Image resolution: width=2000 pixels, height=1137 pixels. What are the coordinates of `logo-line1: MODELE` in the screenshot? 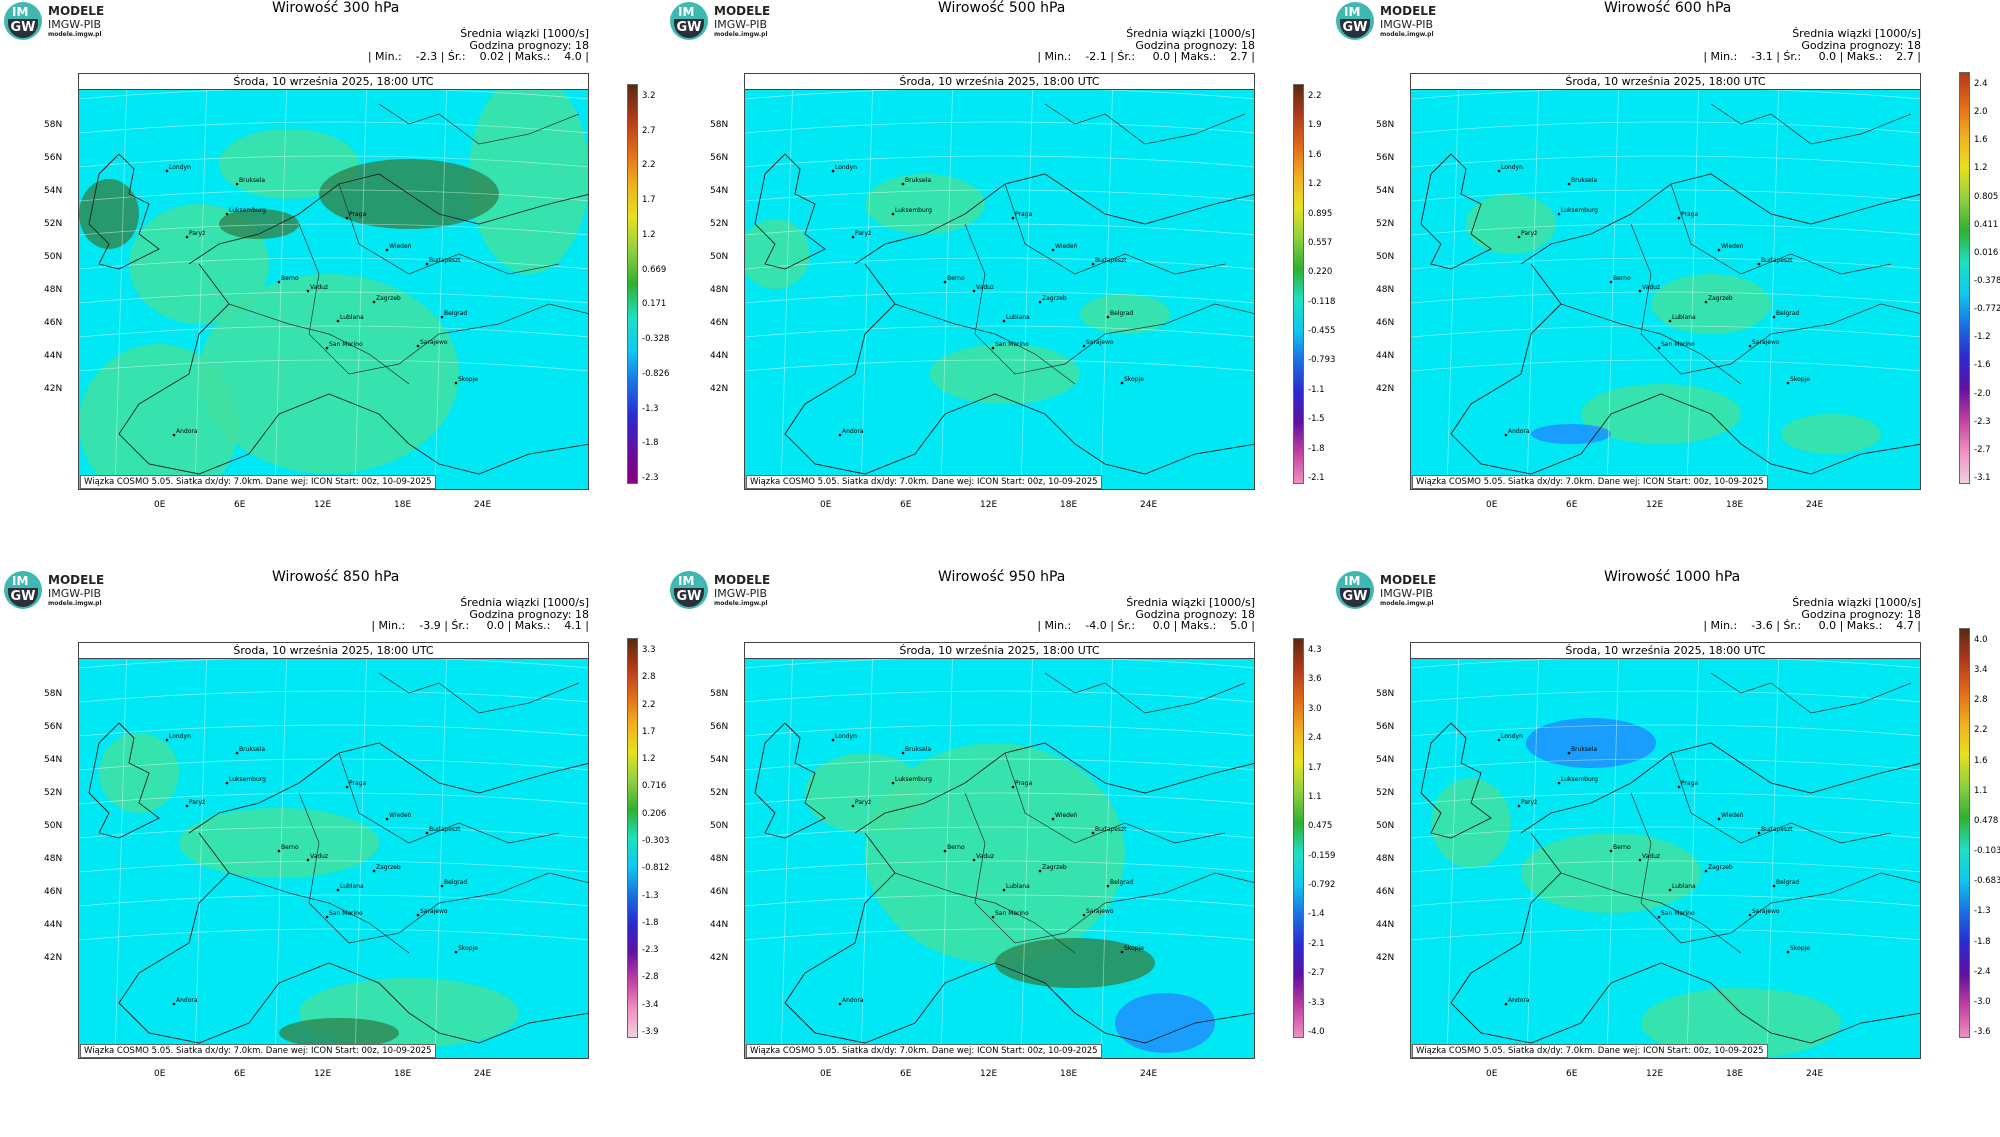 It's located at (76, 11).